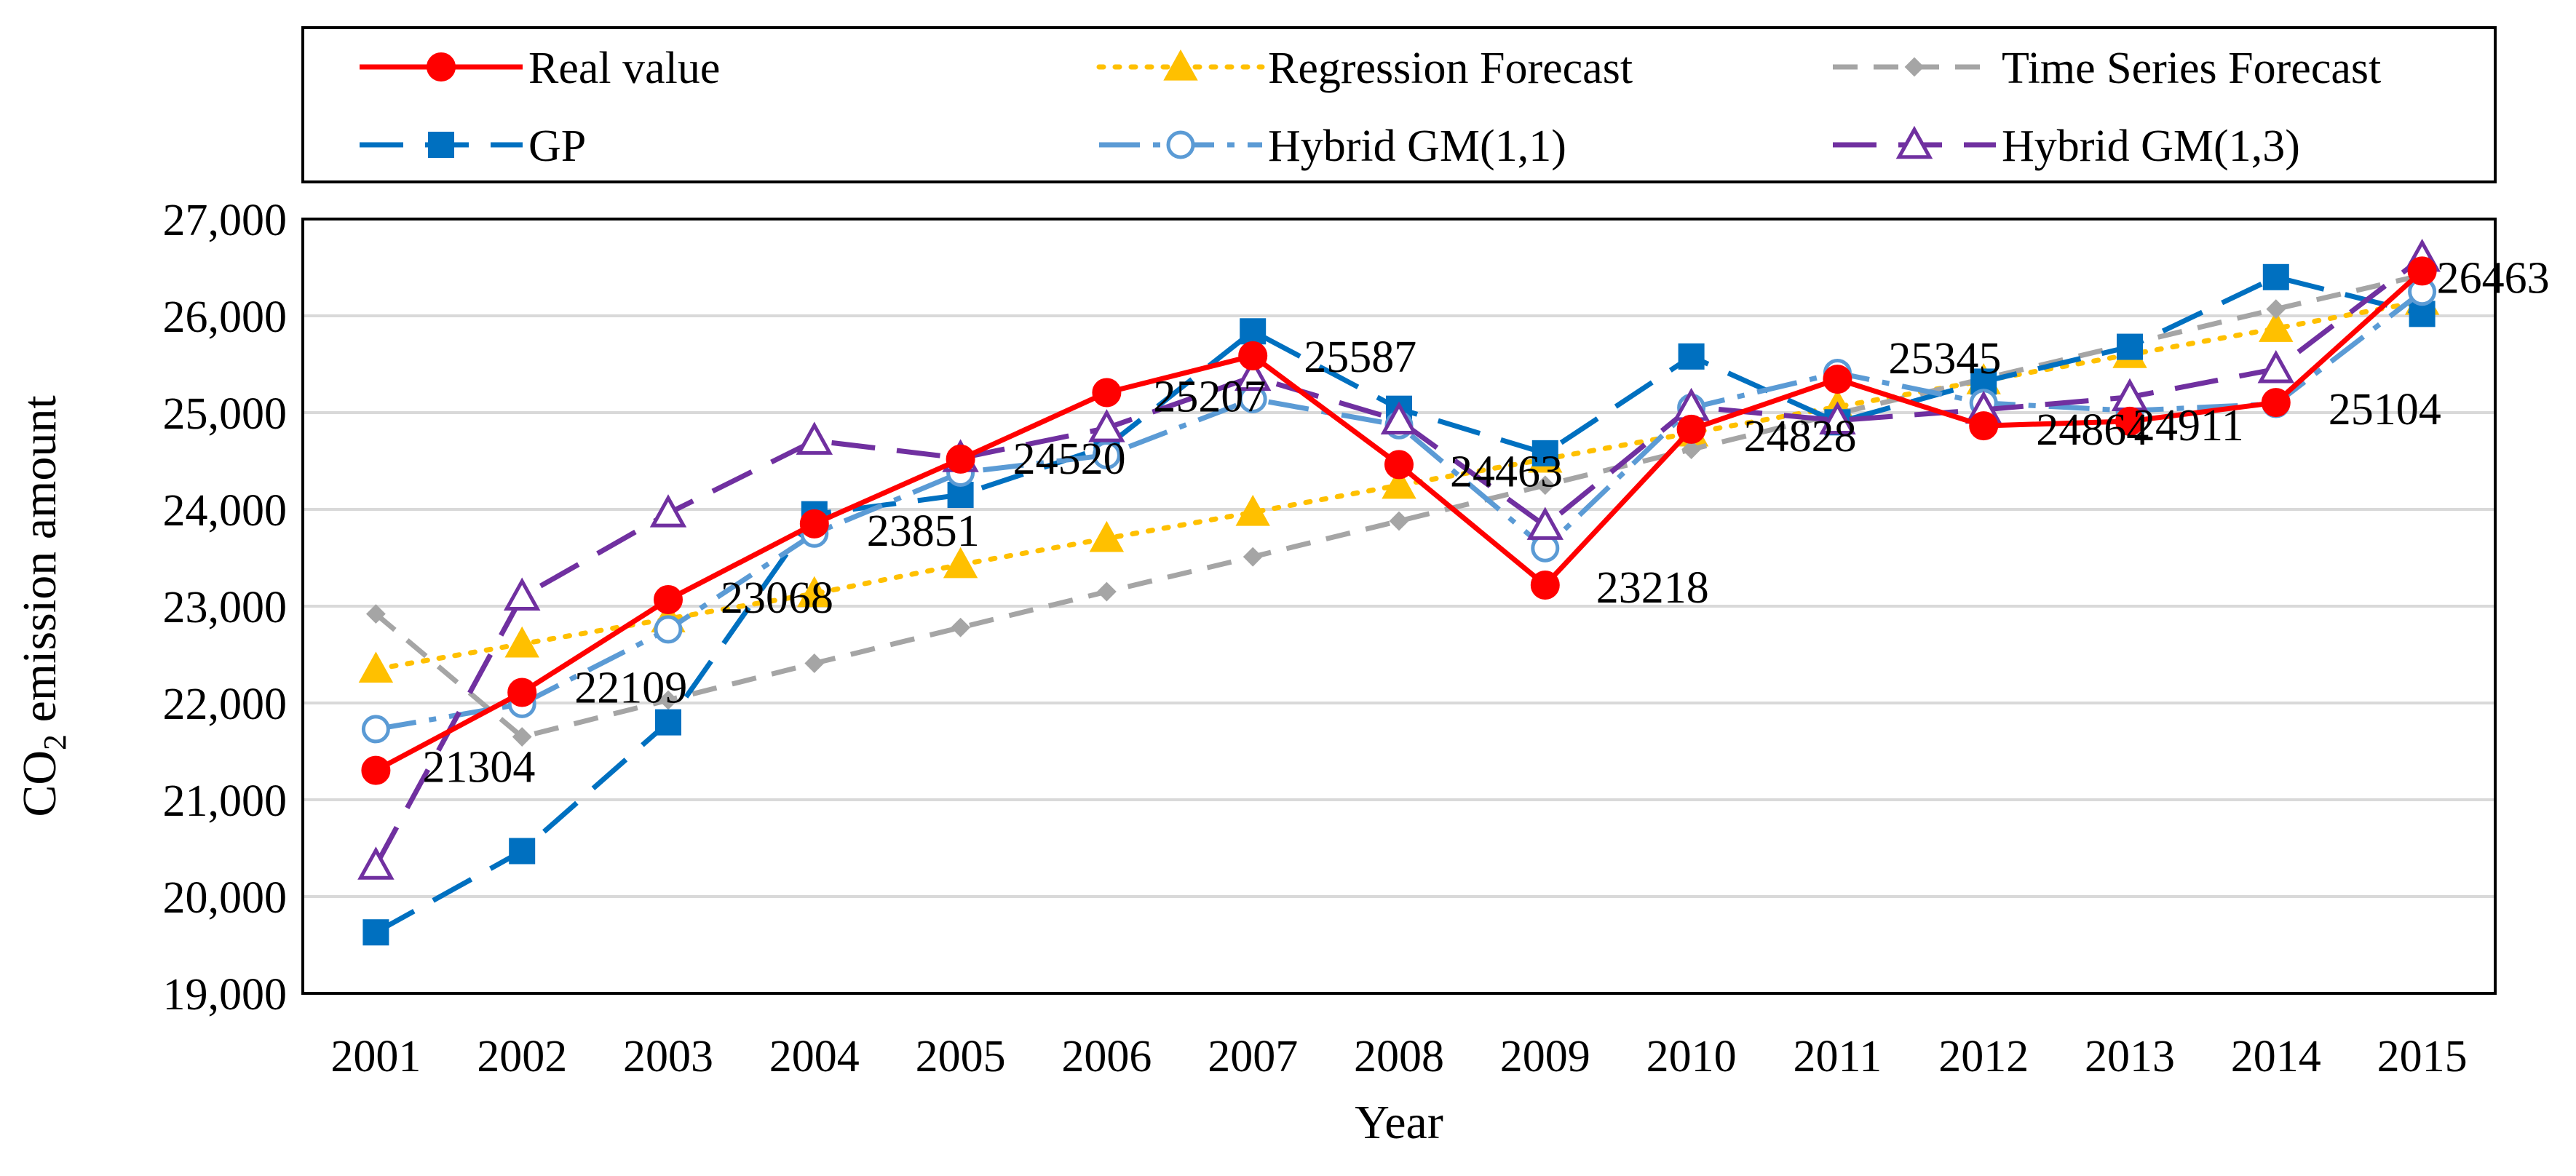 This screenshot has height=1176, width=2576. Describe the element at coordinates (225, 220) in the screenshot. I see `y-tick-label: 27,000` at that location.